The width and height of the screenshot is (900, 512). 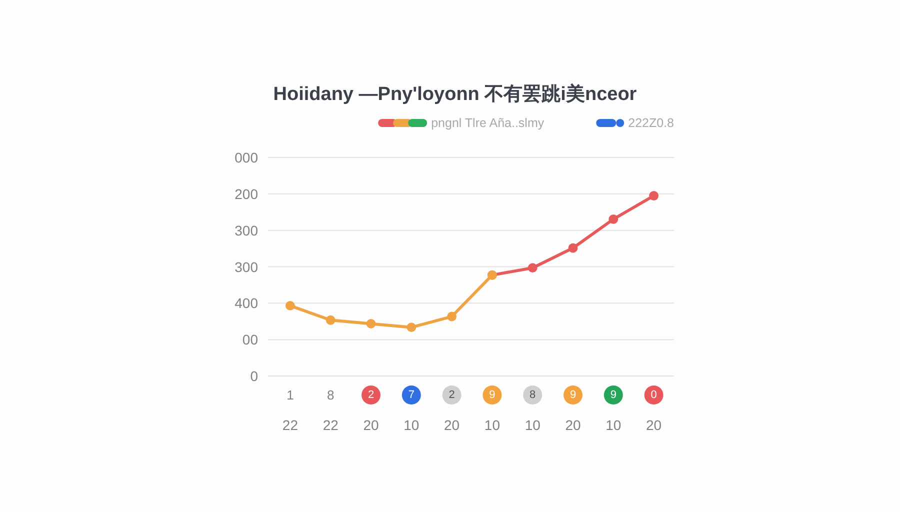 What do you see at coordinates (290, 410) in the screenshot?
I see `x-tick-label: 1 22` at bounding box center [290, 410].